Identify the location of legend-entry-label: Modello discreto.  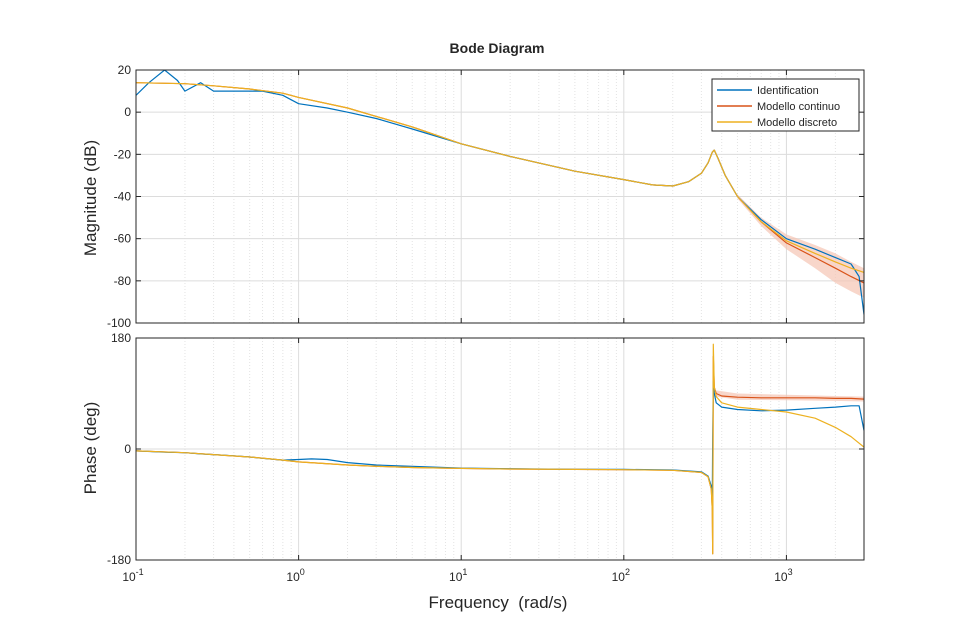
(797, 123).